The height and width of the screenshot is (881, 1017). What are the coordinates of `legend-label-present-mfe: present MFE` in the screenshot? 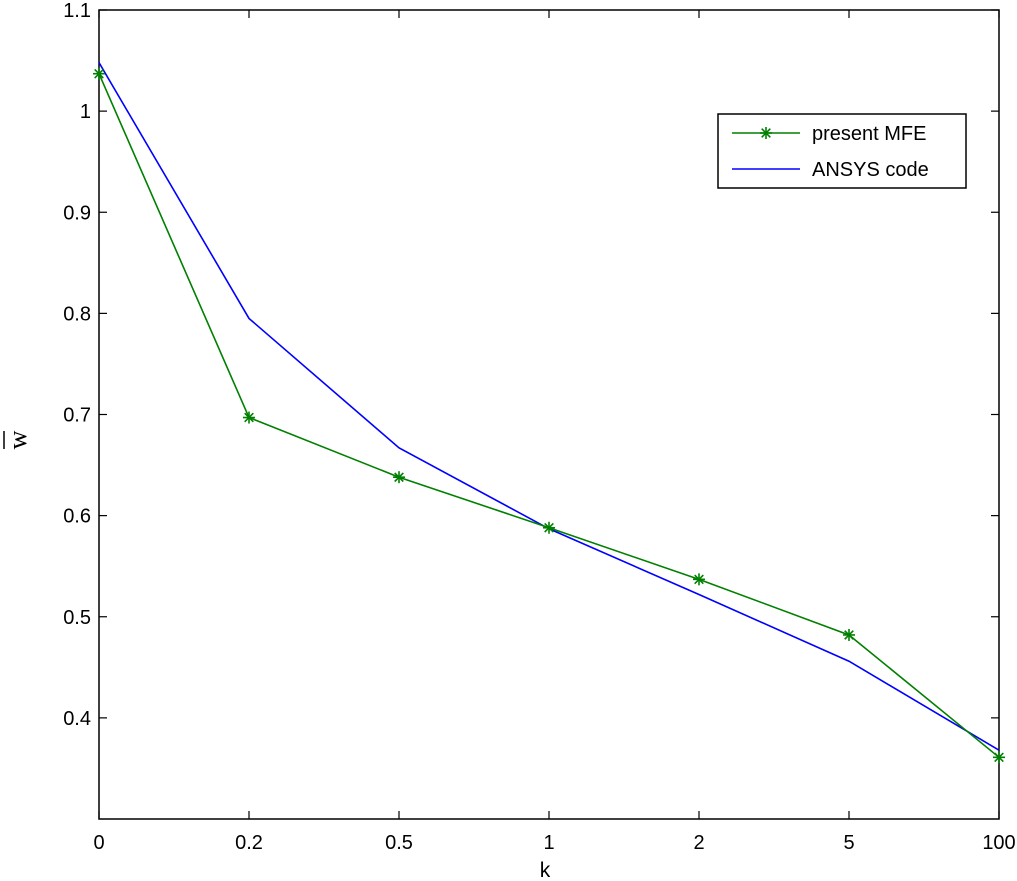 It's located at (869, 134).